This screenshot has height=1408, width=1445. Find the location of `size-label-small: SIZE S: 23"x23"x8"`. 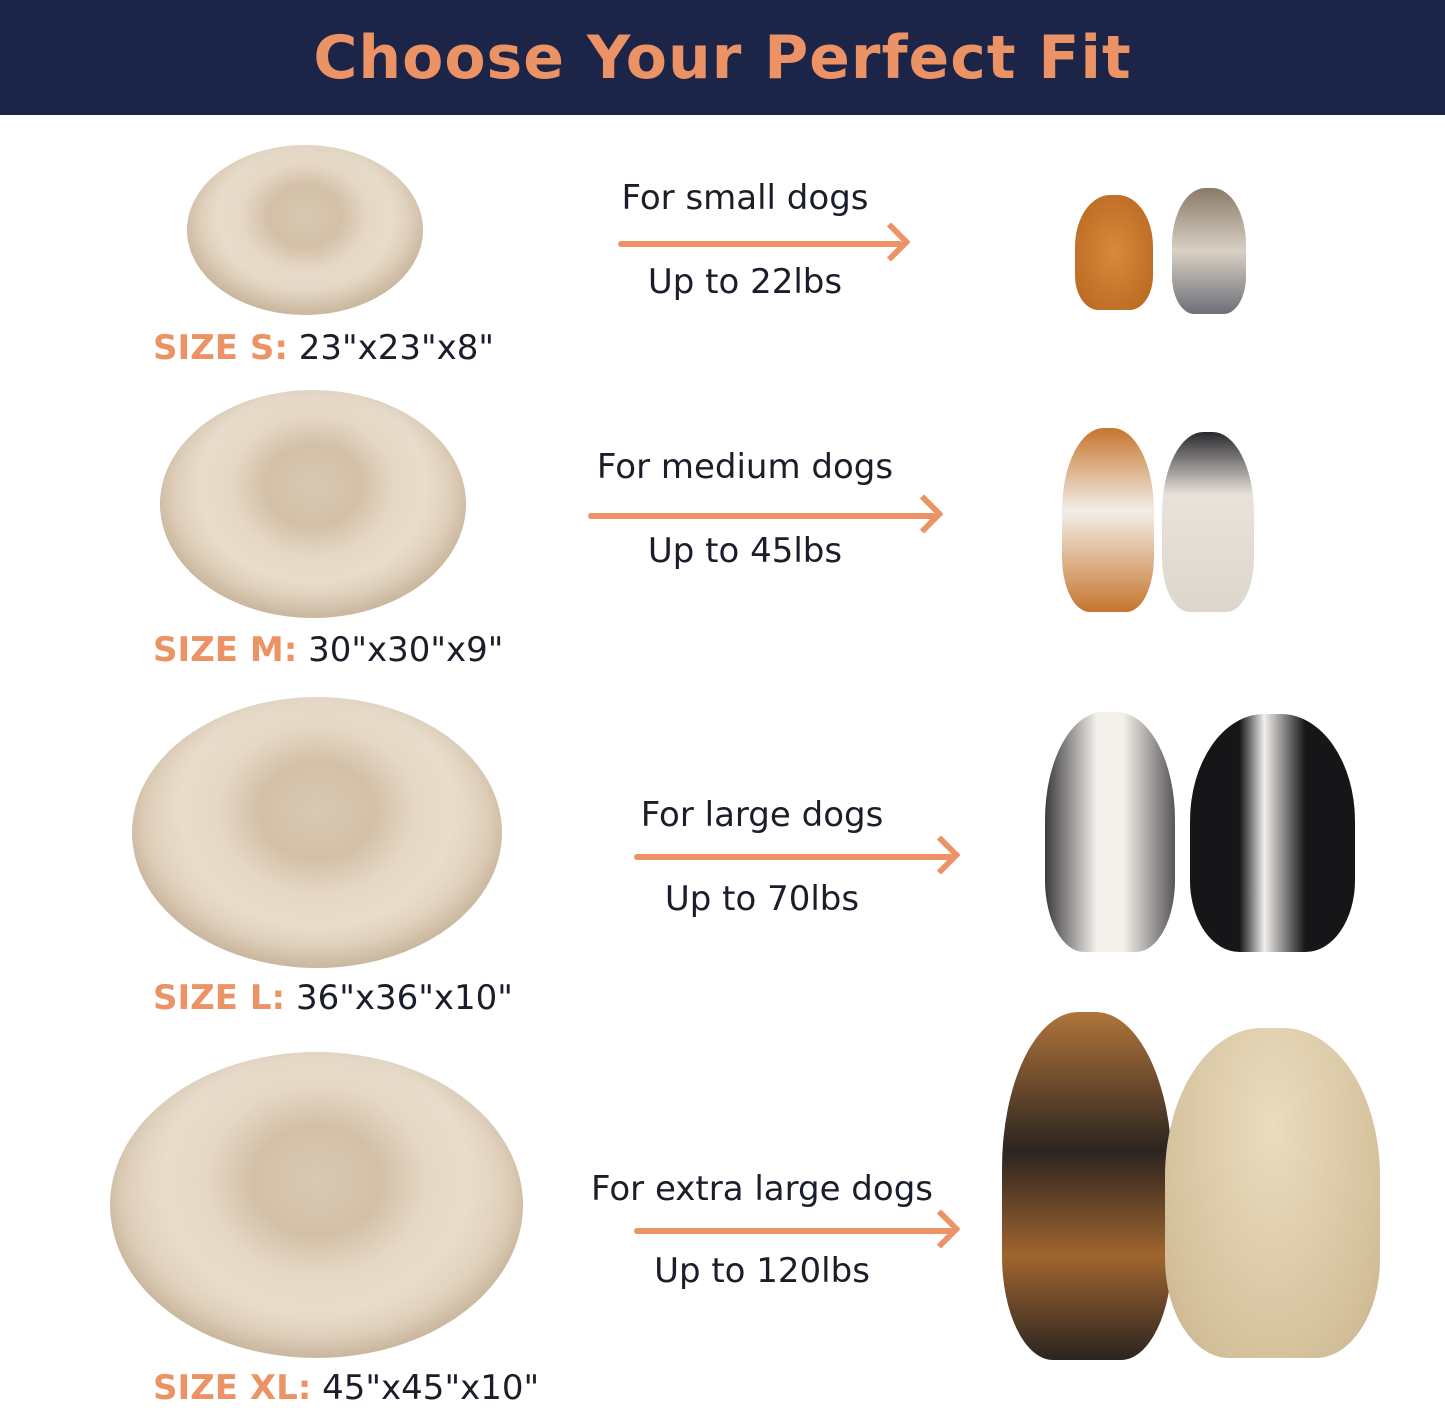

size-label-small: SIZE S: 23"x23"x8" is located at coordinates (323, 348).